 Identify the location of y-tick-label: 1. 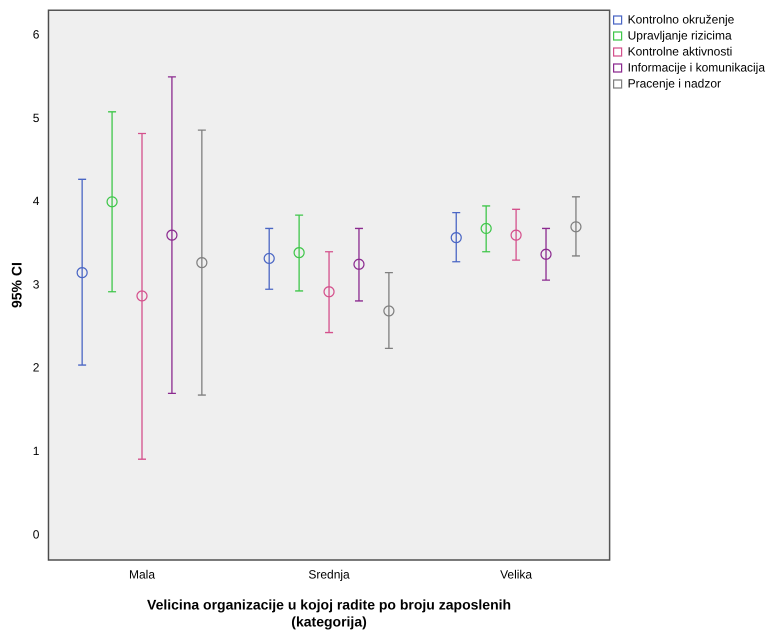
(36, 451).